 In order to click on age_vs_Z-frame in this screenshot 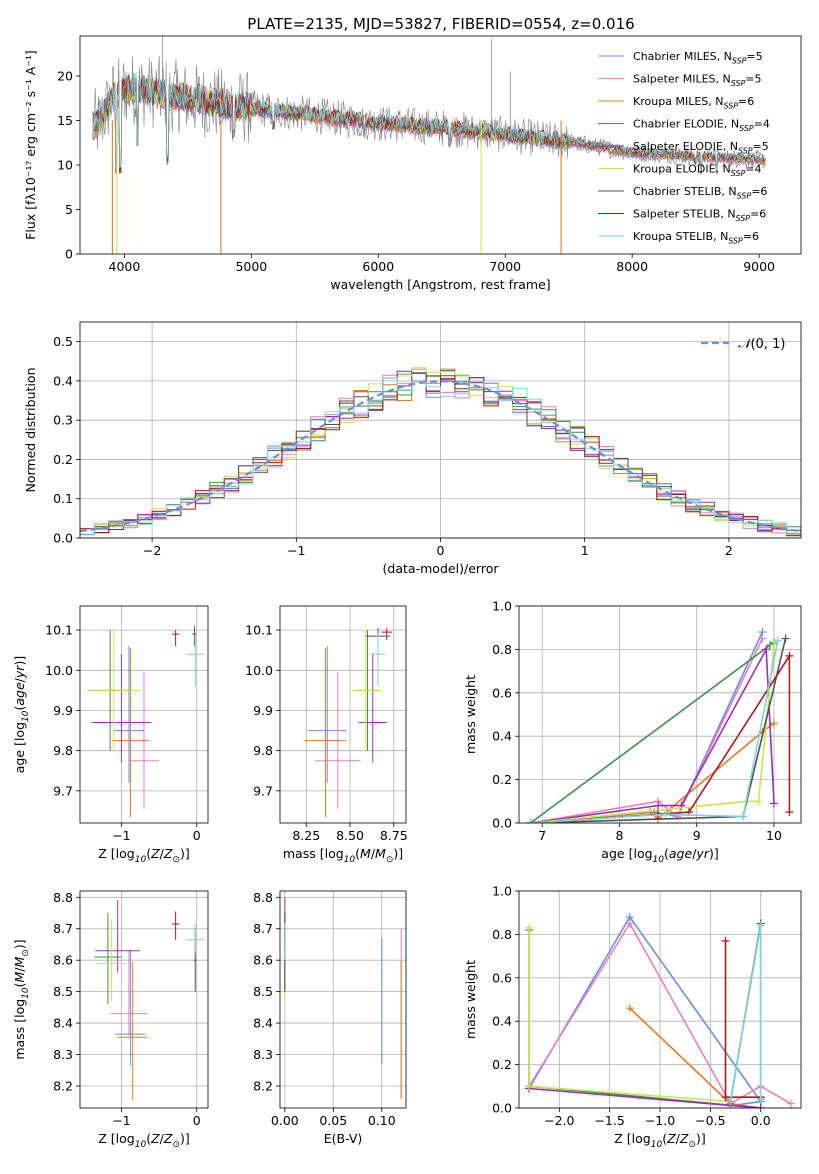, I will do `click(144, 714)`.